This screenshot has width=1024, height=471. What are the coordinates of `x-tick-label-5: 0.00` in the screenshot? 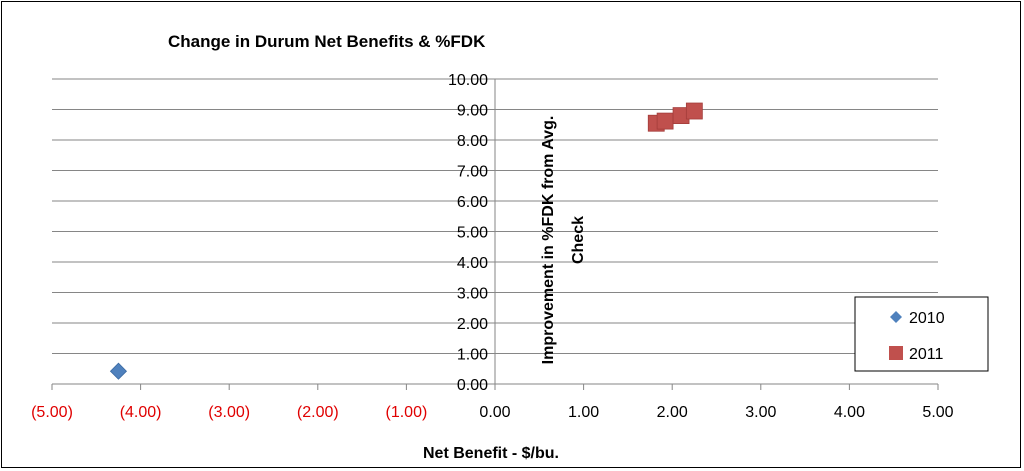 It's located at (494, 412).